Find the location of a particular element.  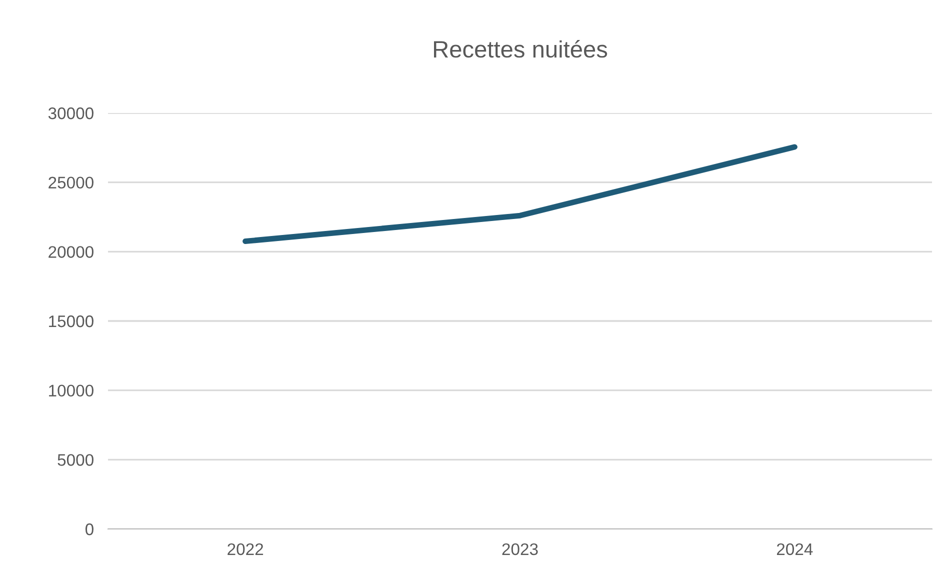

y-tick-label: 20000 is located at coordinates (71, 252).